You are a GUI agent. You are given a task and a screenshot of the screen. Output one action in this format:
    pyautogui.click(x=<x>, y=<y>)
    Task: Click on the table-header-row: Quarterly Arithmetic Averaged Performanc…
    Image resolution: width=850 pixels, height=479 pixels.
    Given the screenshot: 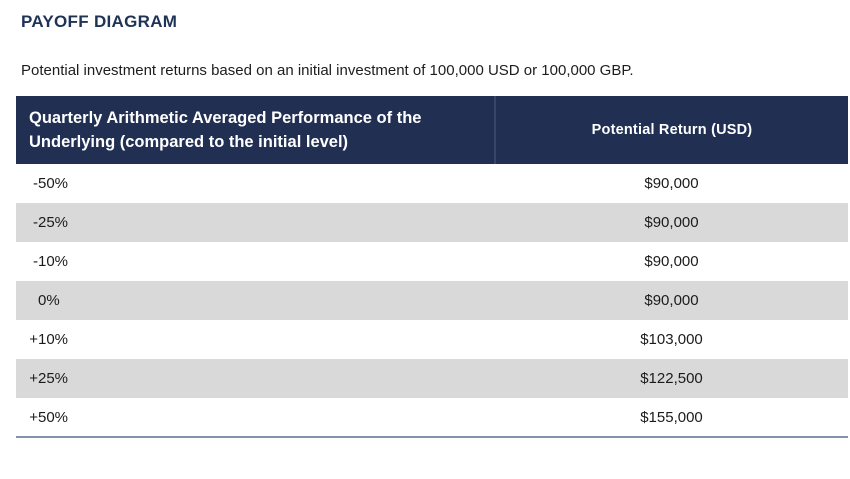 What is the action you would take?
    pyautogui.click(x=432, y=130)
    